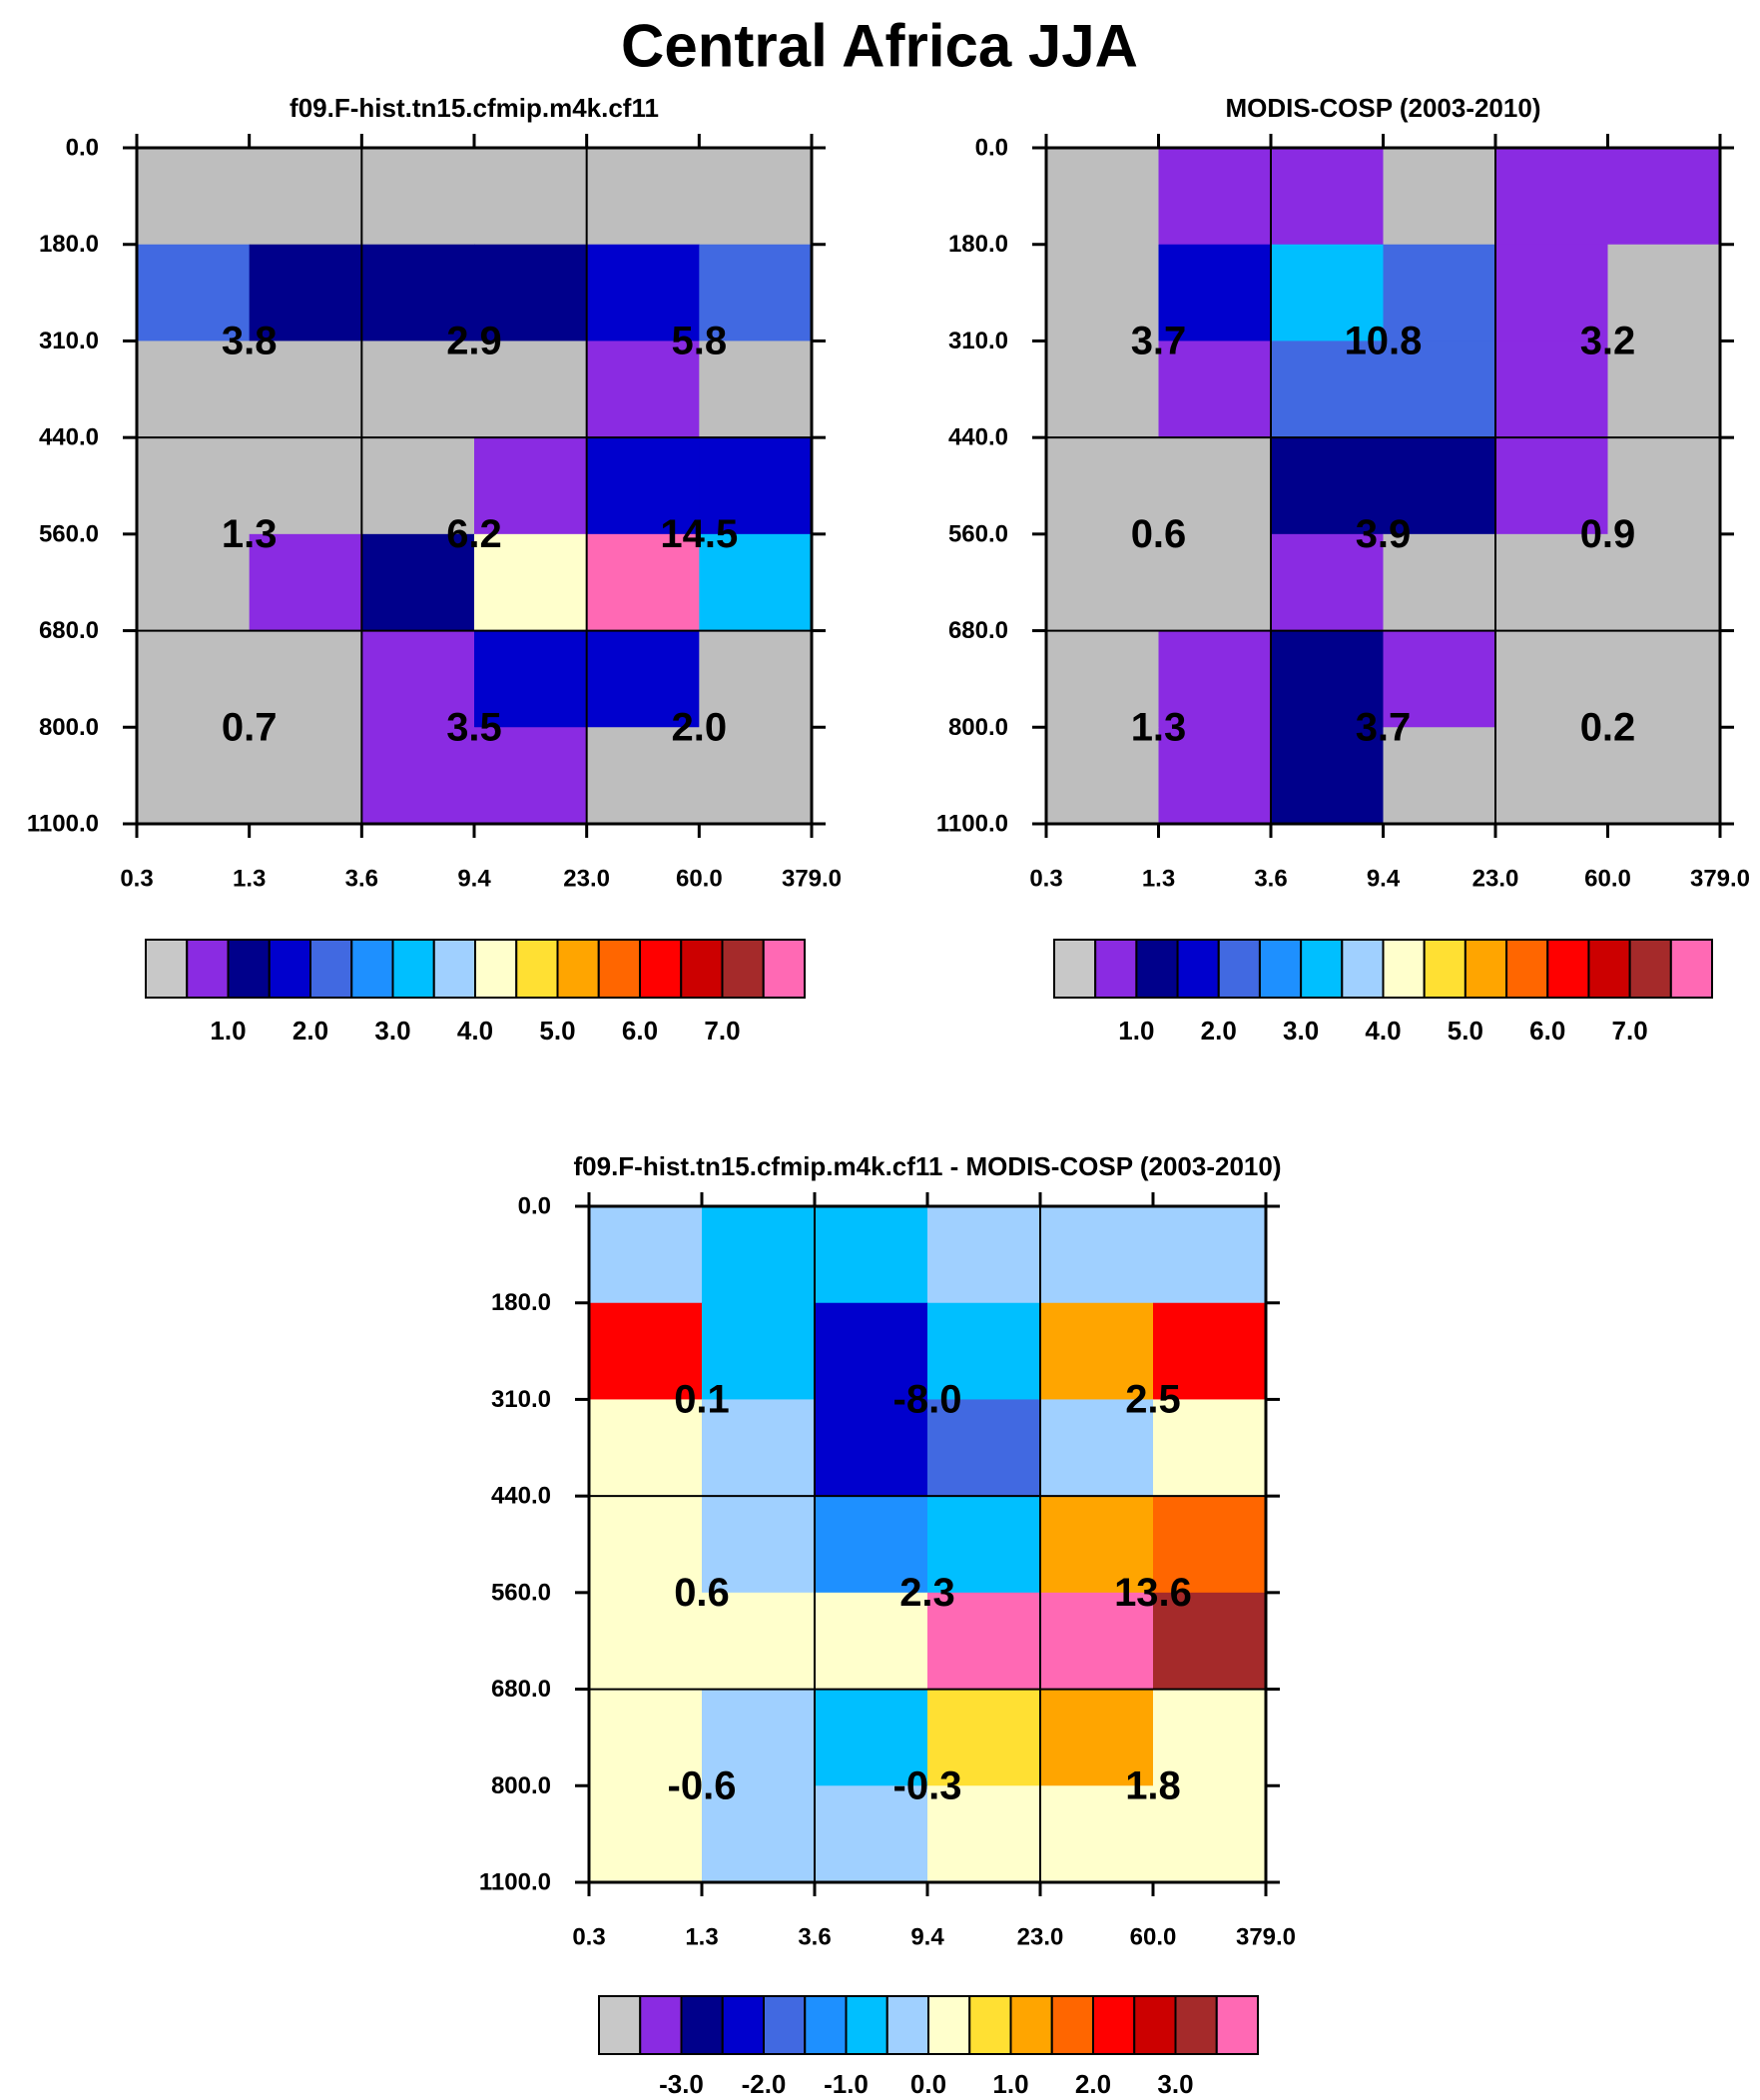 The width and height of the screenshot is (1760, 2100). Describe the element at coordinates (475, 1031) in the screenshot. I see `colorbar-label: 4.0` at that location.